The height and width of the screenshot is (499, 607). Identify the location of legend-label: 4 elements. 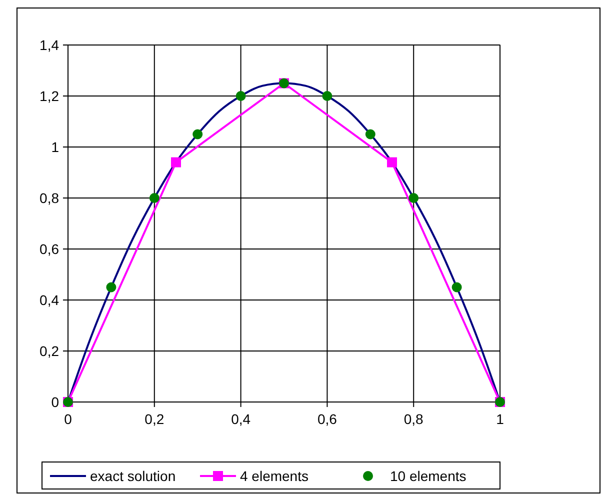
(274, 476).